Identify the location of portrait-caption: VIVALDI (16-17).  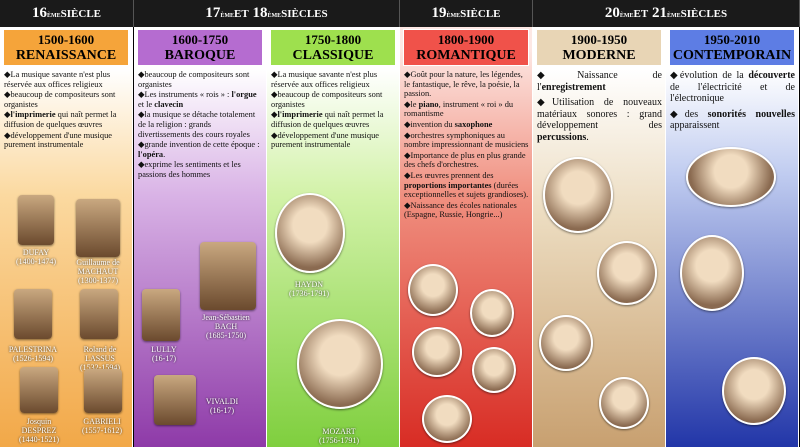
(222, 406).